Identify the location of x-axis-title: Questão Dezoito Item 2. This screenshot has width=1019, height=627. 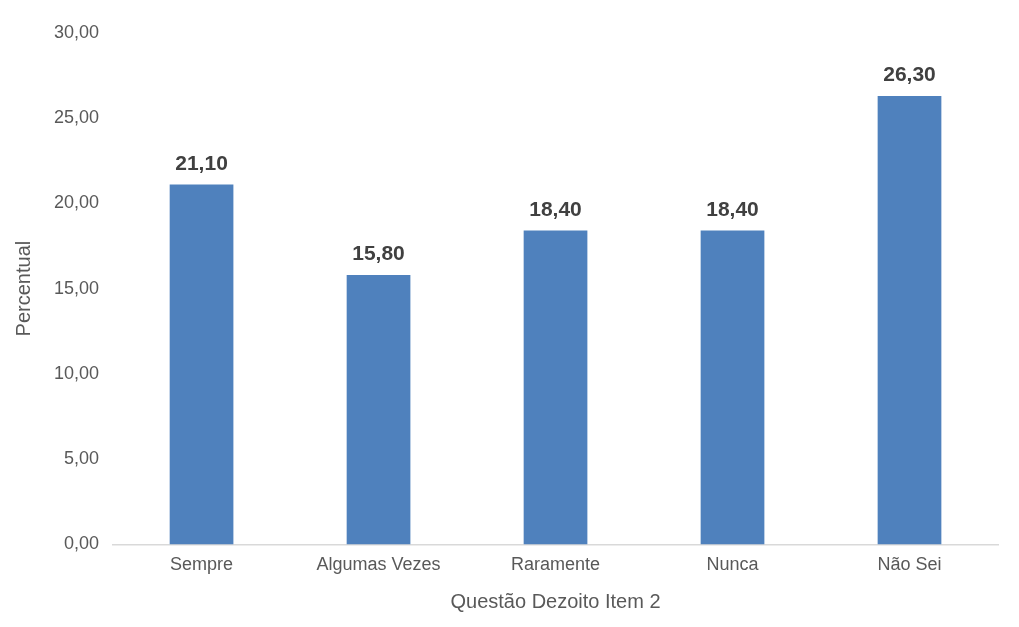
(555, 600).